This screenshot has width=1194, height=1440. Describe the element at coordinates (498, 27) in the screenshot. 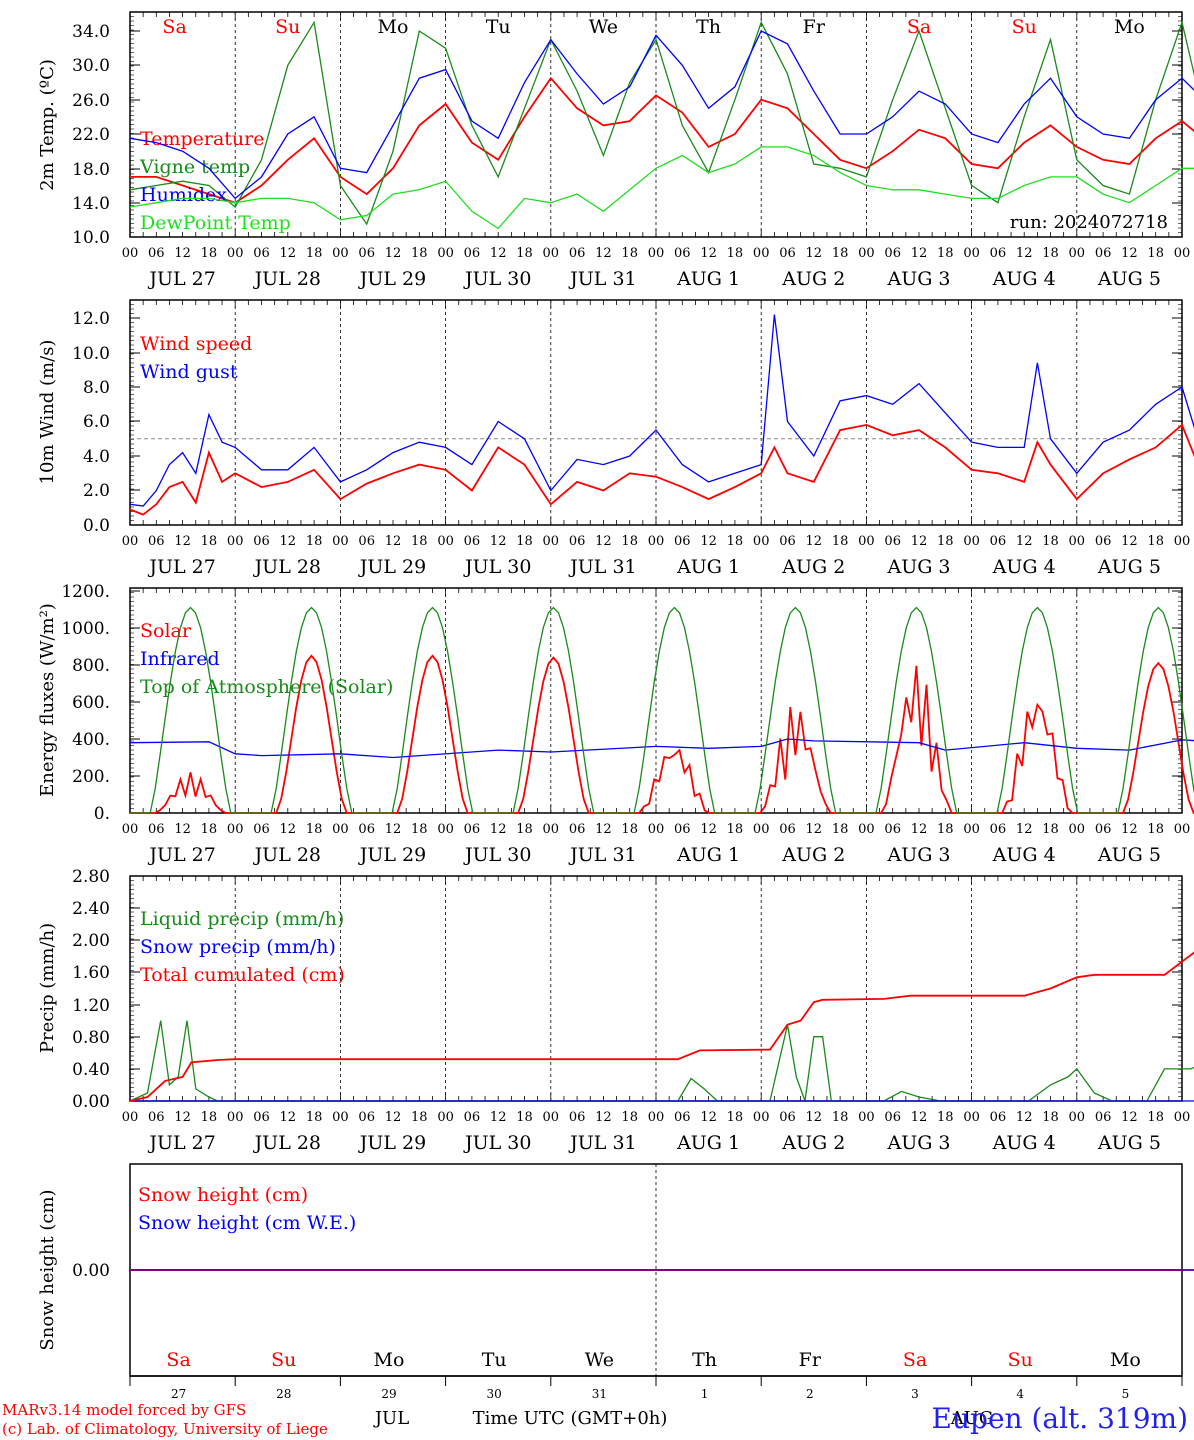

I see `weekday-label-top: Tu` at that location.